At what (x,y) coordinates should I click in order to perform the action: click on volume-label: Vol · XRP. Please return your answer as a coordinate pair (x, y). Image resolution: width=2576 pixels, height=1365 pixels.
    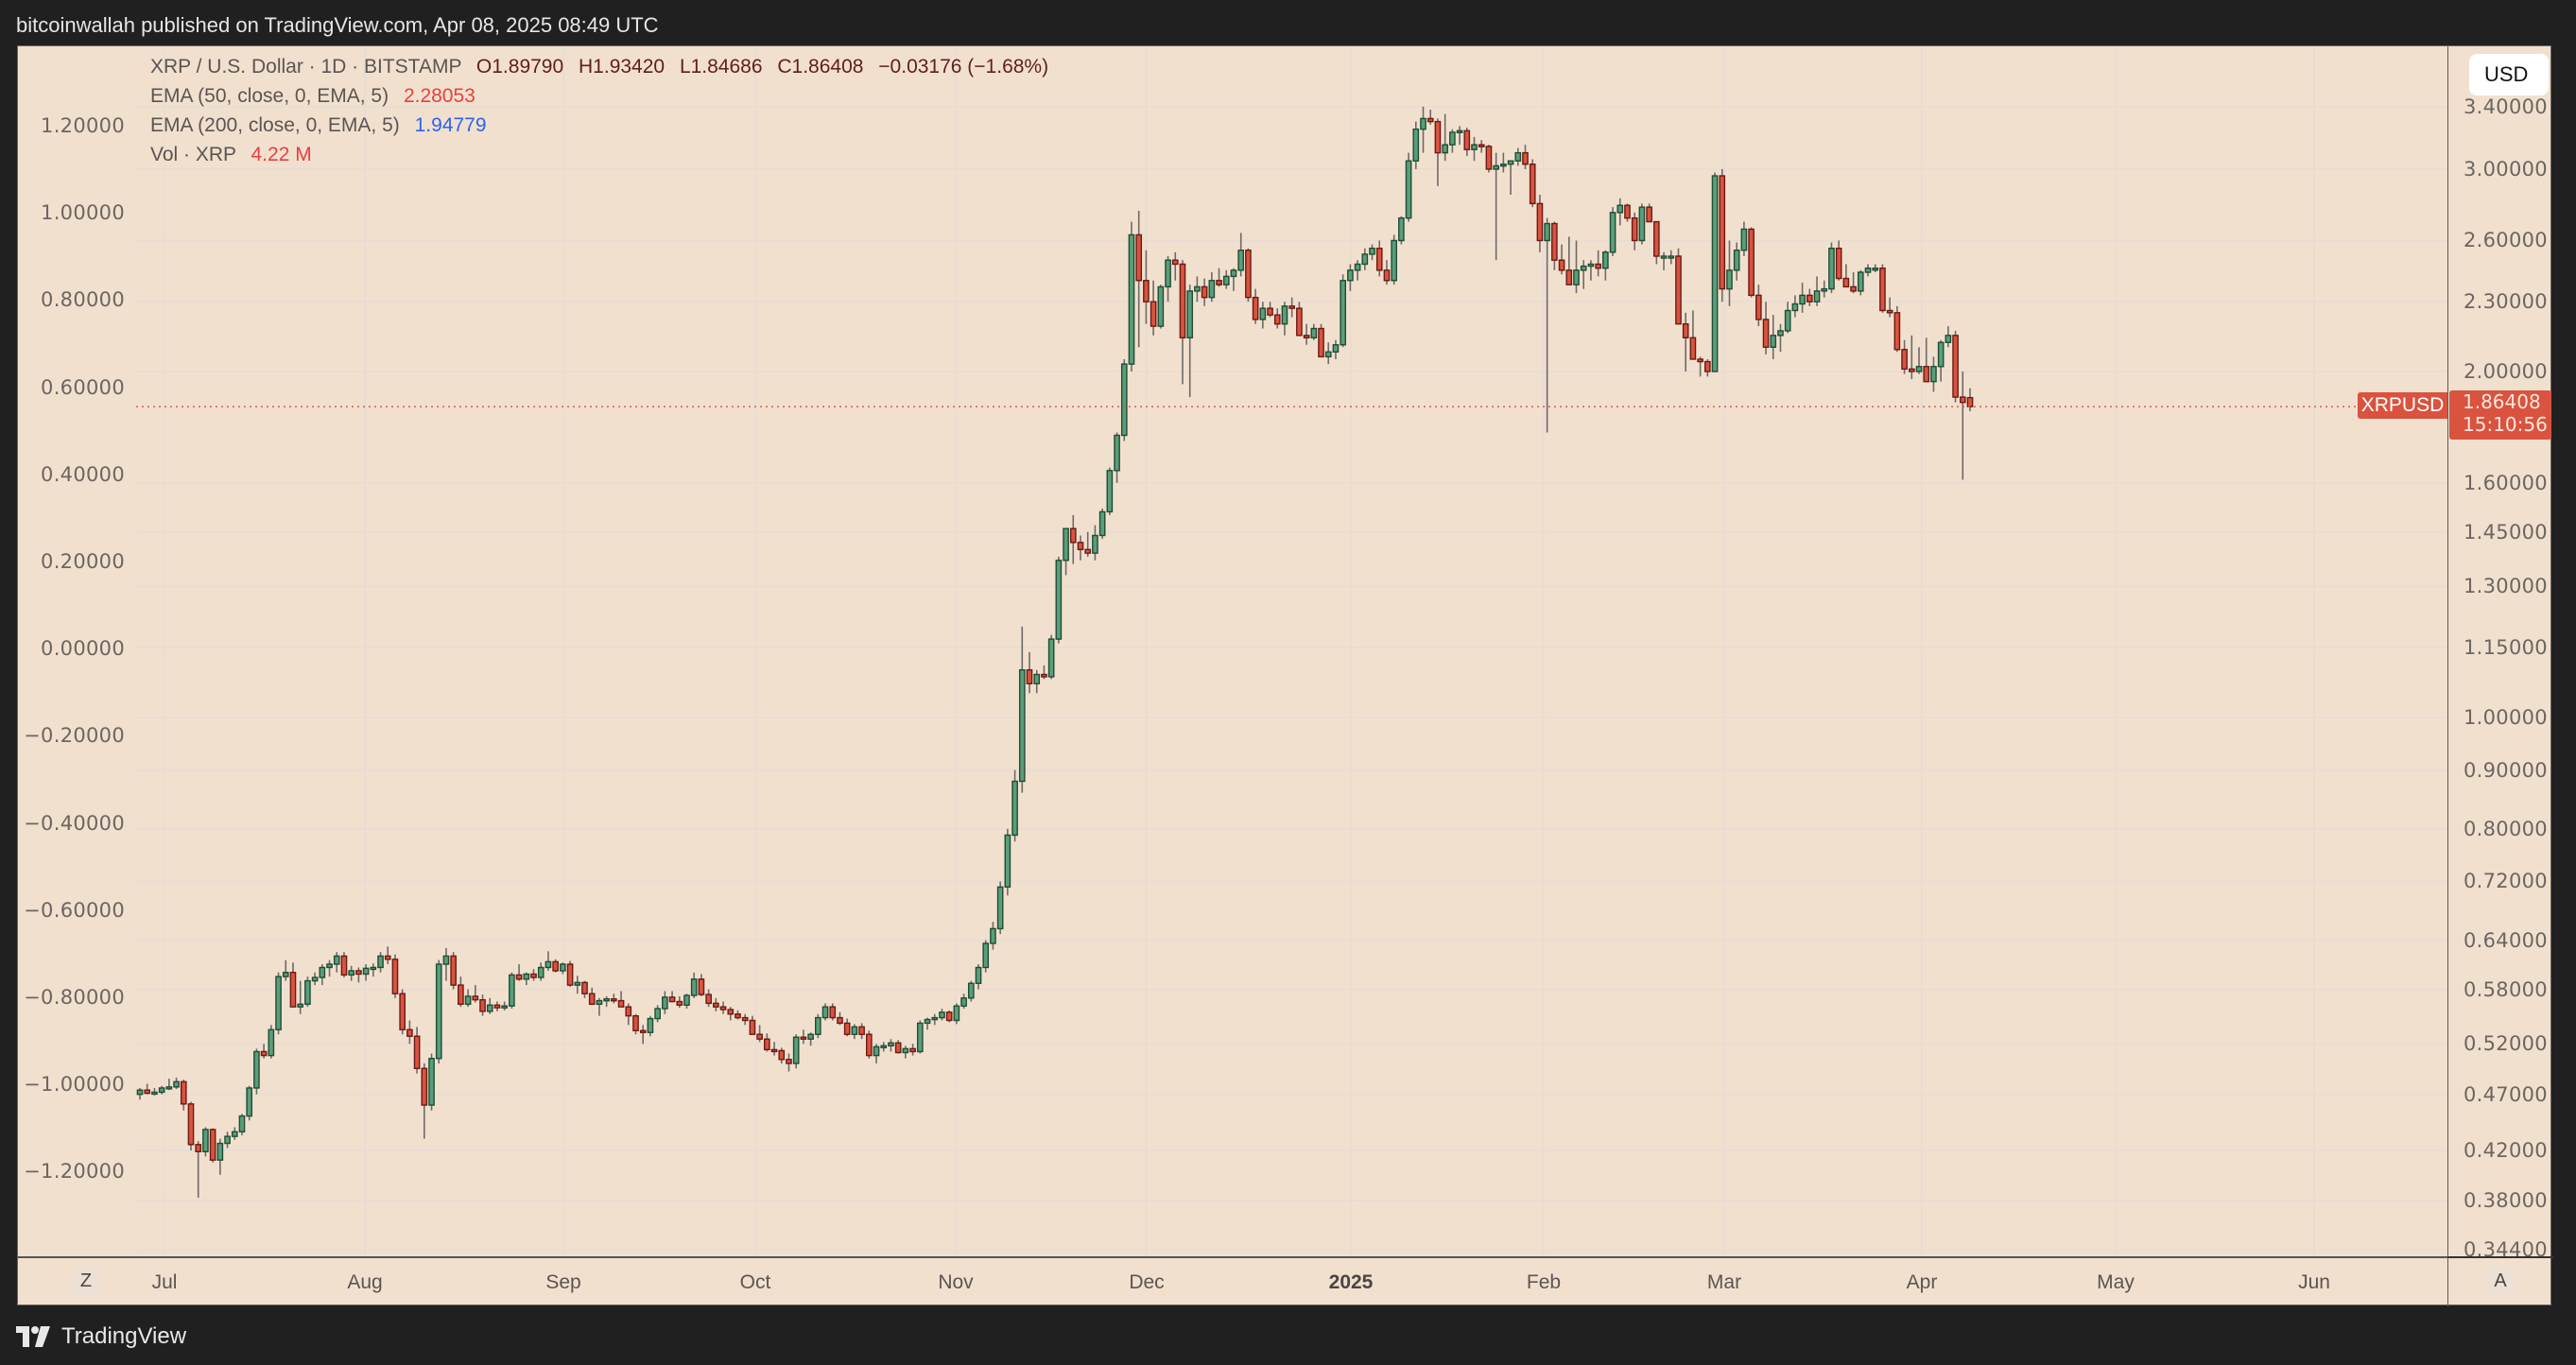
    Looking at the image, I should click on (193, 154).